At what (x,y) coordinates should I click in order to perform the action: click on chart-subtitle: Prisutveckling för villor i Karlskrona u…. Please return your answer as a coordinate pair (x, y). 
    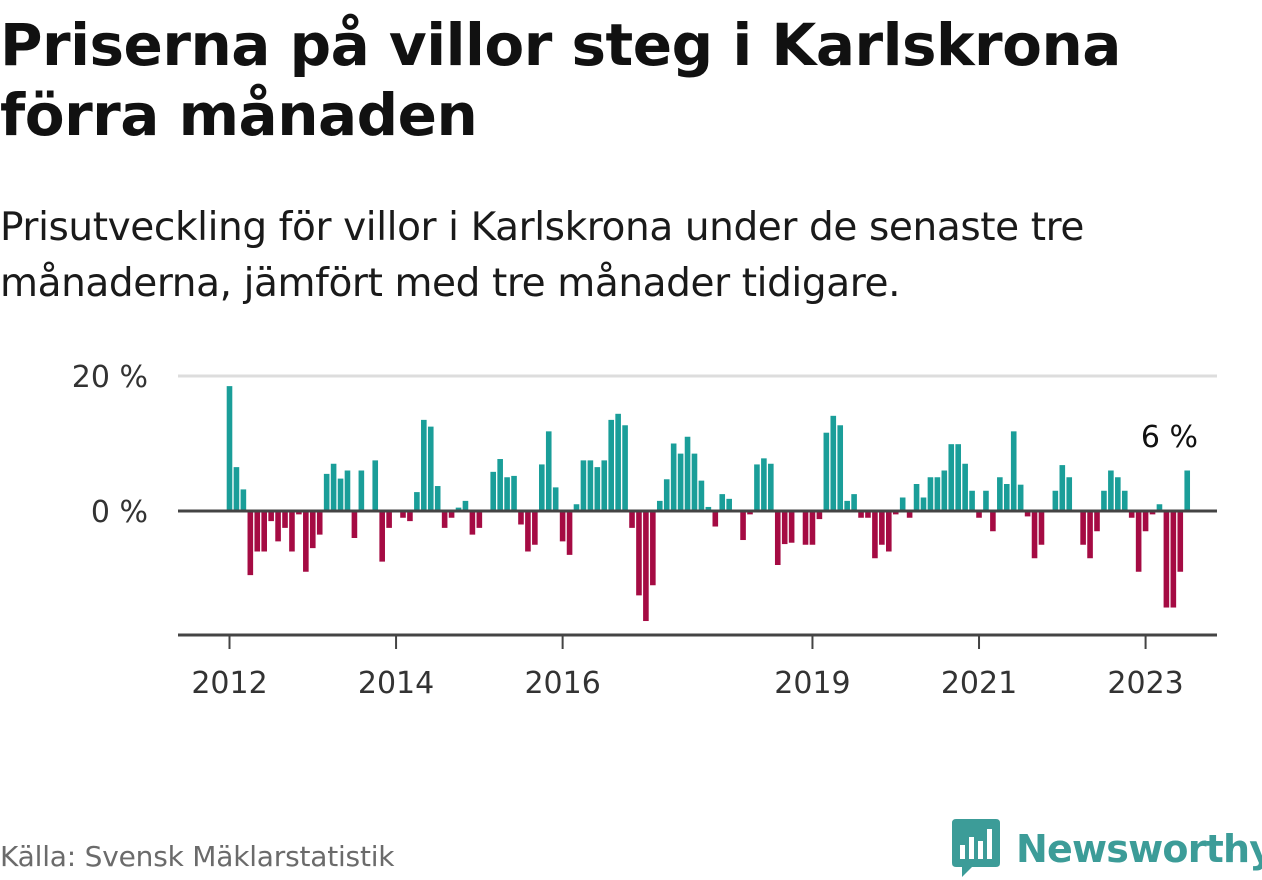
    Looking at the image, I should click on (542, 255).